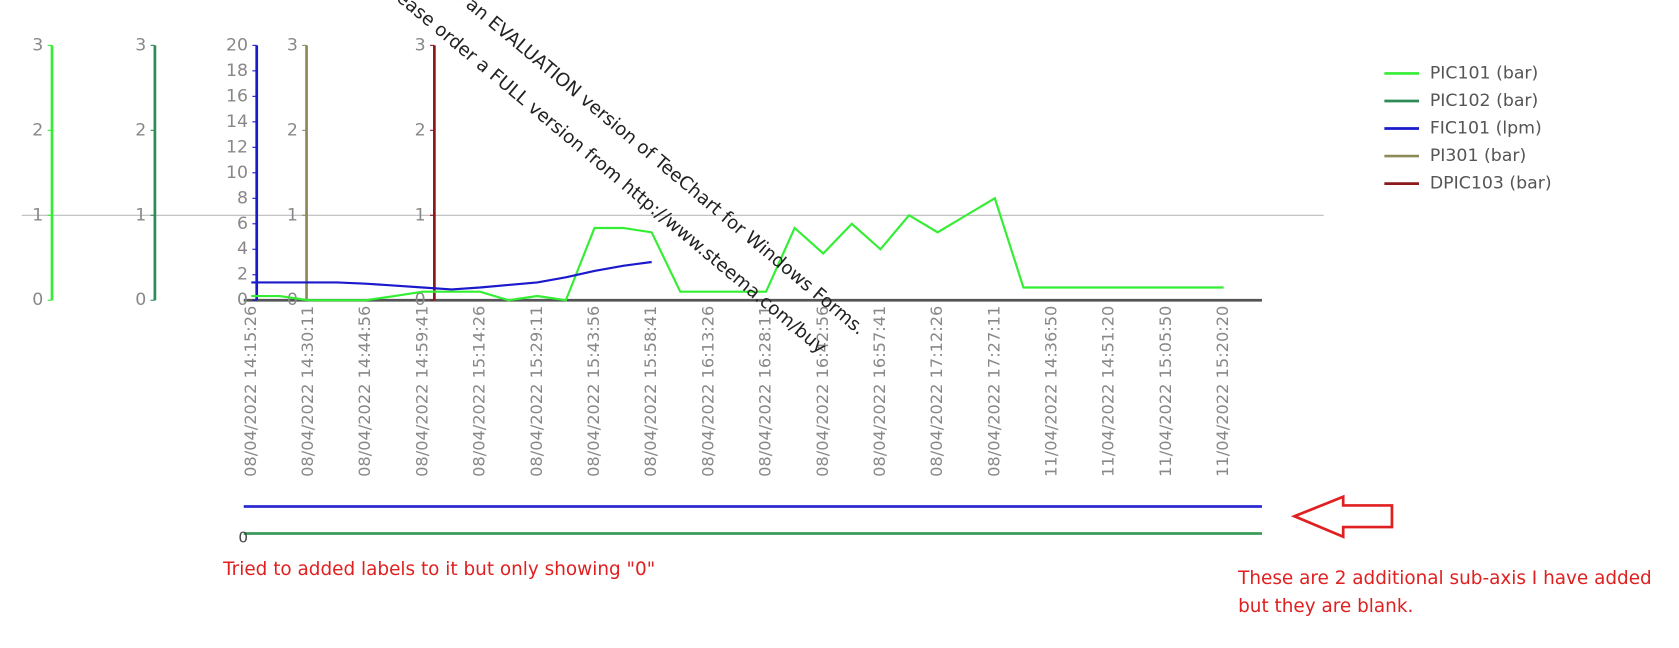 Image resolution: width=1679 pixels, height=648 pixels. Describe the element at coordinates (243, 537) in the screenshot. I see `sub-axis-label: 0` at that location.